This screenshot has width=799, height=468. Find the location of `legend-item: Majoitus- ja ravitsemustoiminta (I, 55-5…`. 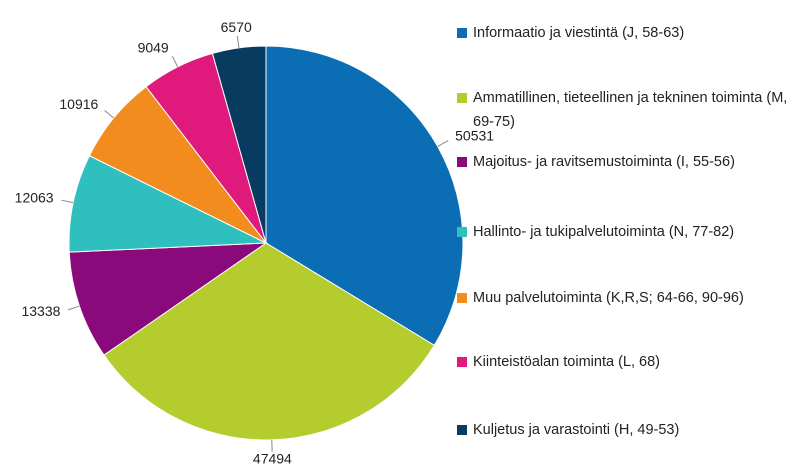

legend-item: Majoitus- ja ravitsemustoiminta (I, 55-5… is located at coordinates (625, 162).